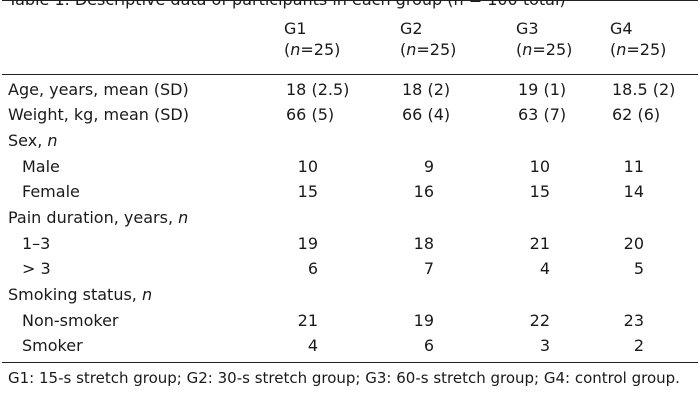 The height and width of the screenshot is (415, 700). I want to click on cell-g3: 19 (1), so click(542, 89).